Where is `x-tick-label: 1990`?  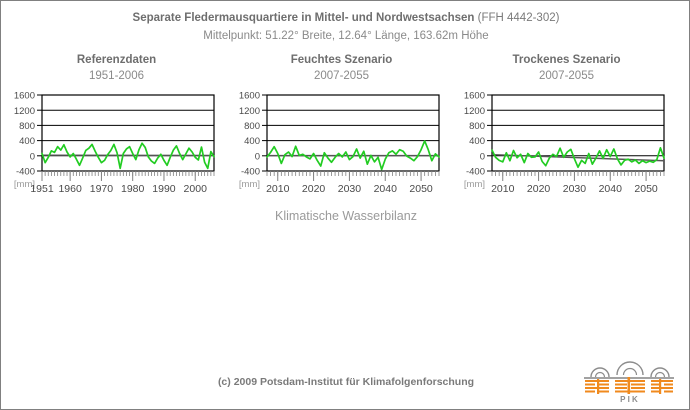 x-tick-label: 1990 is located at coordinates (164, 189).